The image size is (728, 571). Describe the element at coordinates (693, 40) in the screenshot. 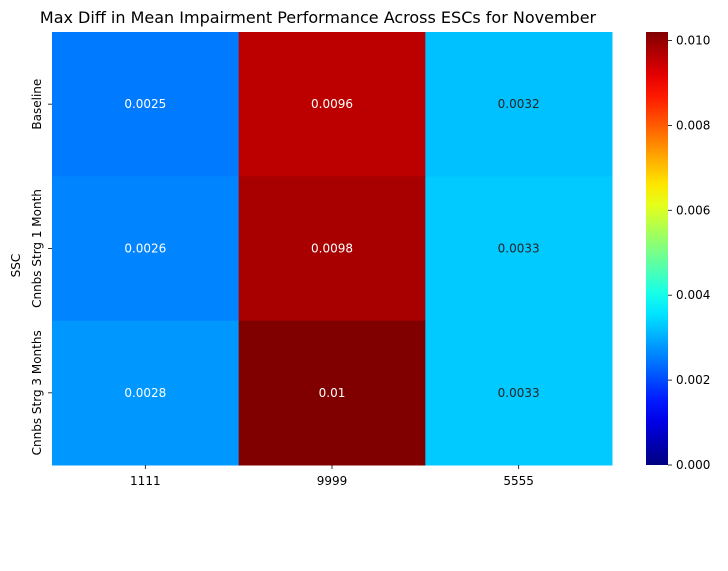

I see `colorbar-tick-label: 0.010` at that location.